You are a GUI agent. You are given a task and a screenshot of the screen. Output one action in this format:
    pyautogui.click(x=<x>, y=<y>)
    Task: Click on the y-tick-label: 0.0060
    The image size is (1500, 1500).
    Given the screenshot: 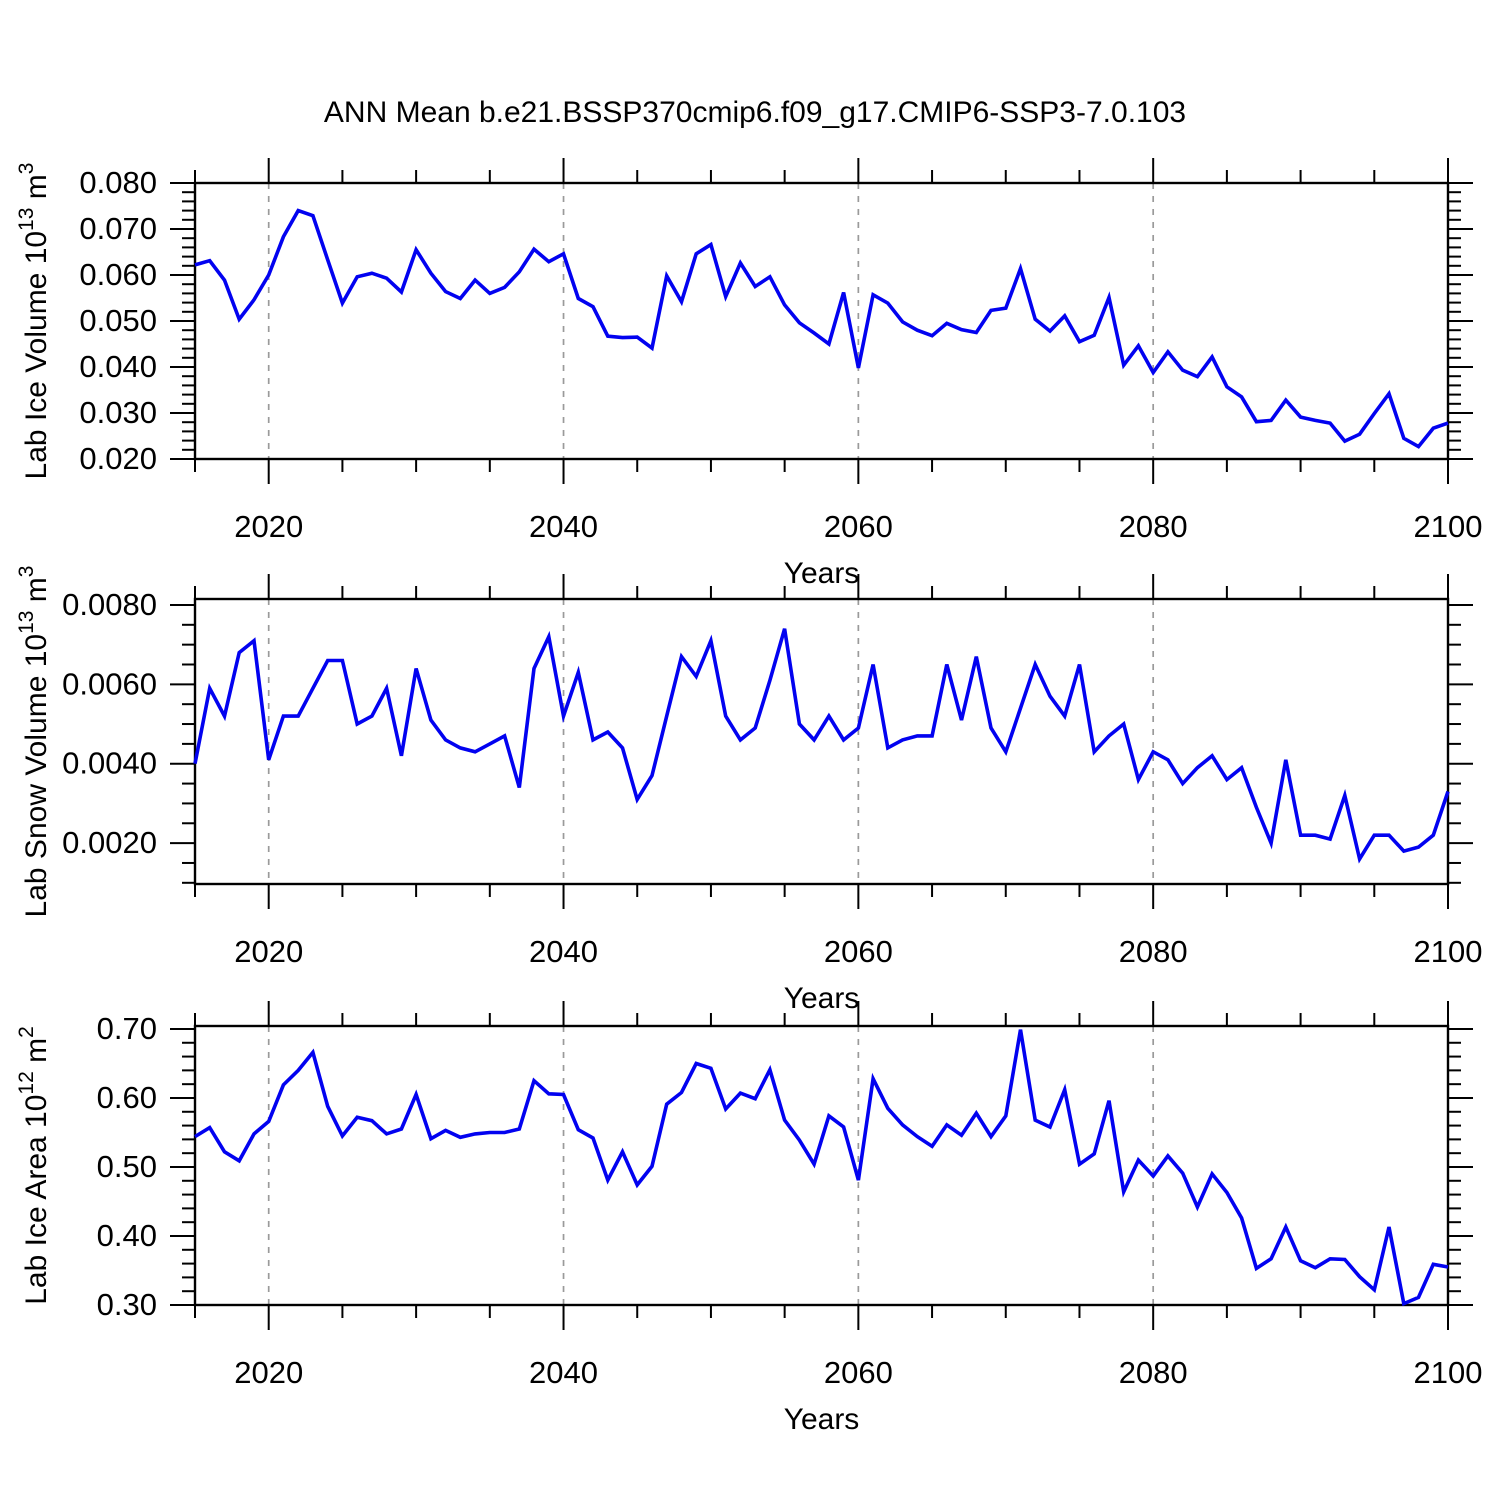 What is the action you would take?
    pyautogui.click(x=109, y=683)
    